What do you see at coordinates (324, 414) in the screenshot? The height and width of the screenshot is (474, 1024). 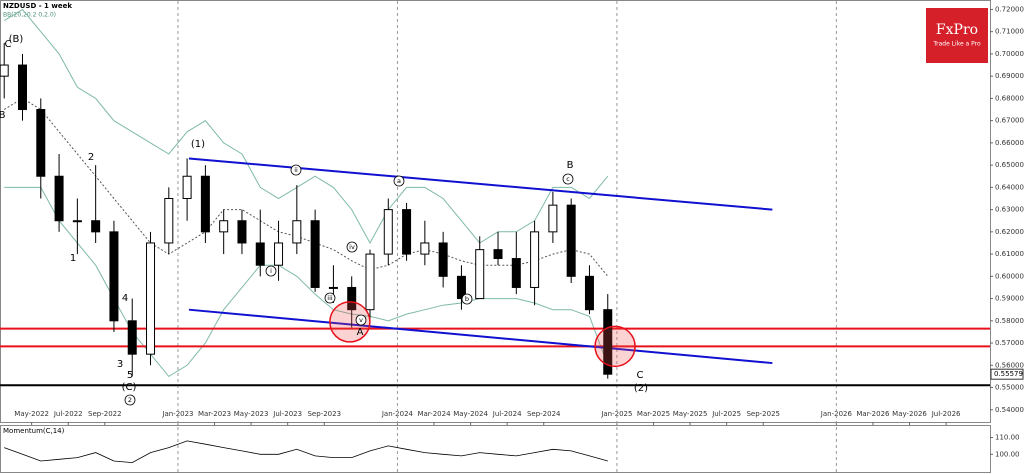 I see `x-tick-label: Sep-2023` at bounding box center [324, 414].